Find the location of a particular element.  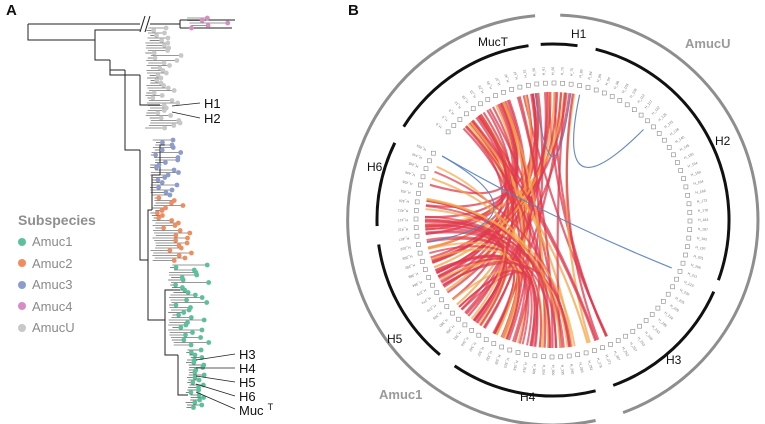

inner-label-h4: H4 is located at coordinates (528, 397).